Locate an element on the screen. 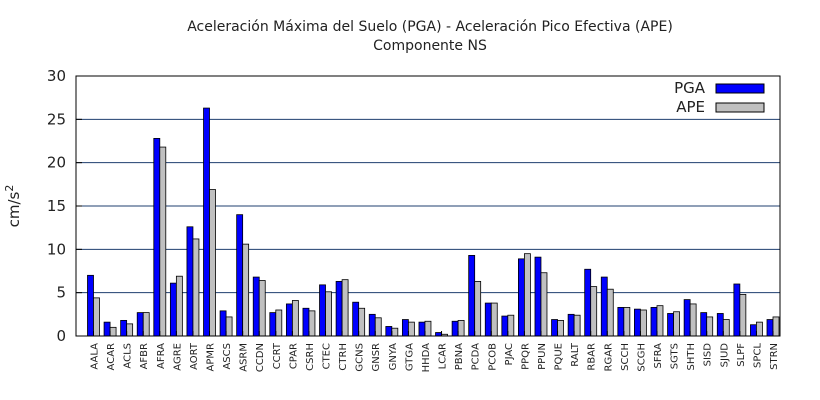  bar-pga-acar is located at coordinates (107, 329).